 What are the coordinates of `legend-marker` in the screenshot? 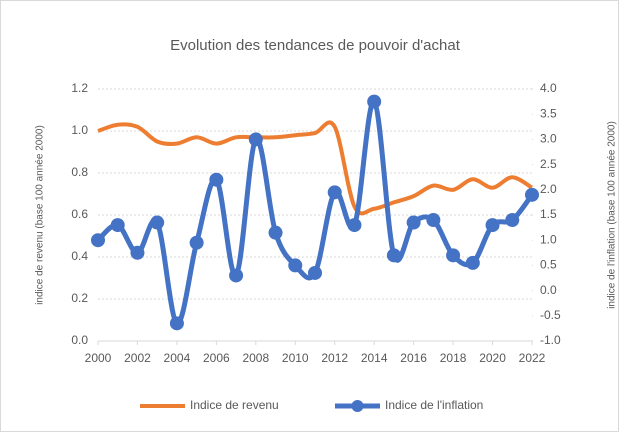 It's located at (357, 406).